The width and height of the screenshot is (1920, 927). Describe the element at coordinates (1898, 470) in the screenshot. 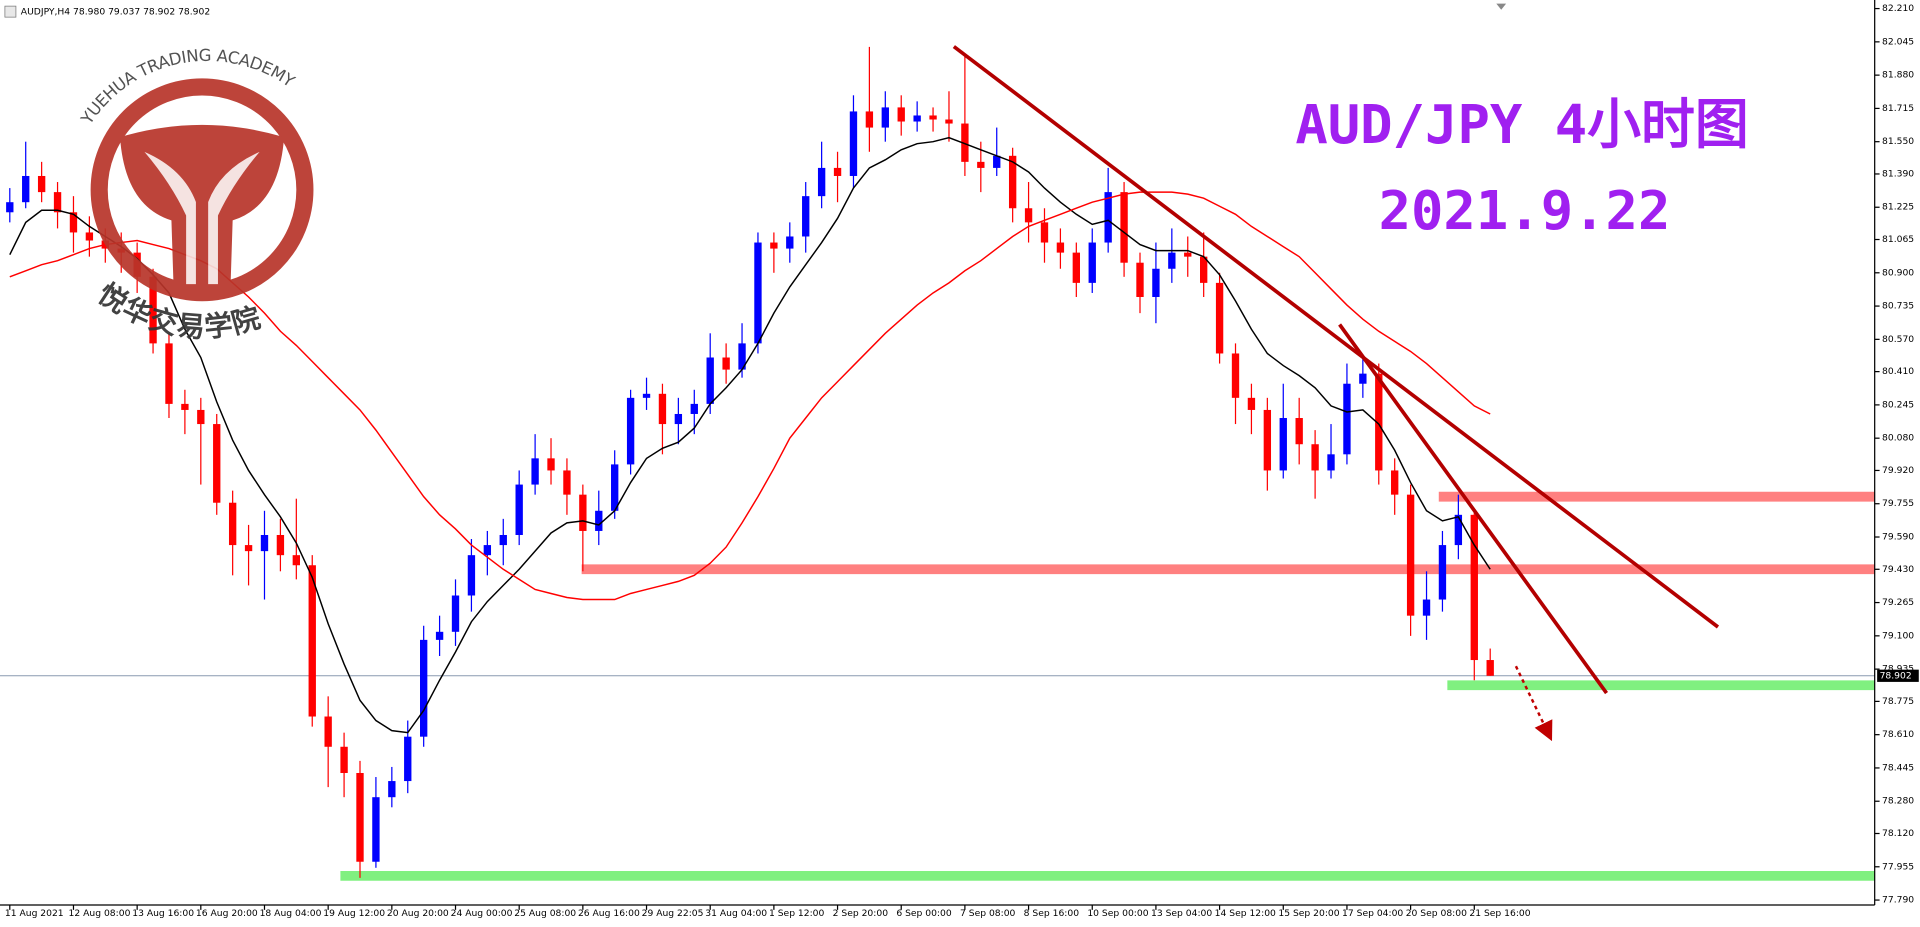

I see `y-tick-label: 79.920` at that location.